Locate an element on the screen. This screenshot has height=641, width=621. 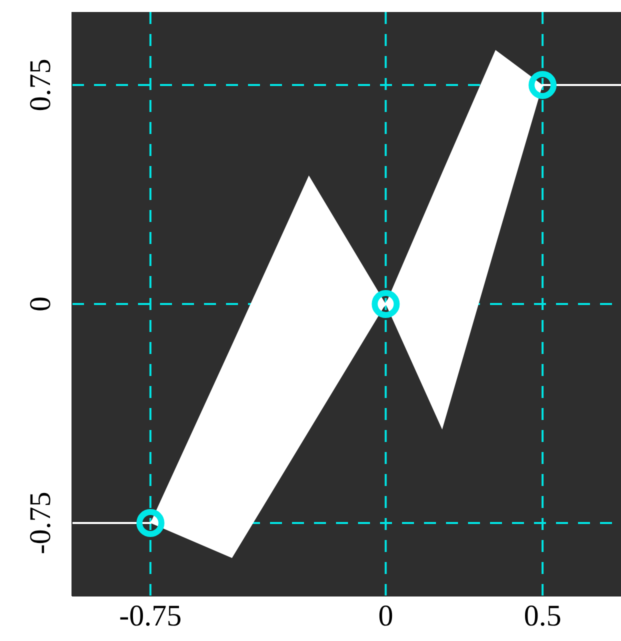
x-tick-label: -0.75 is located at coordinates (150, 615).